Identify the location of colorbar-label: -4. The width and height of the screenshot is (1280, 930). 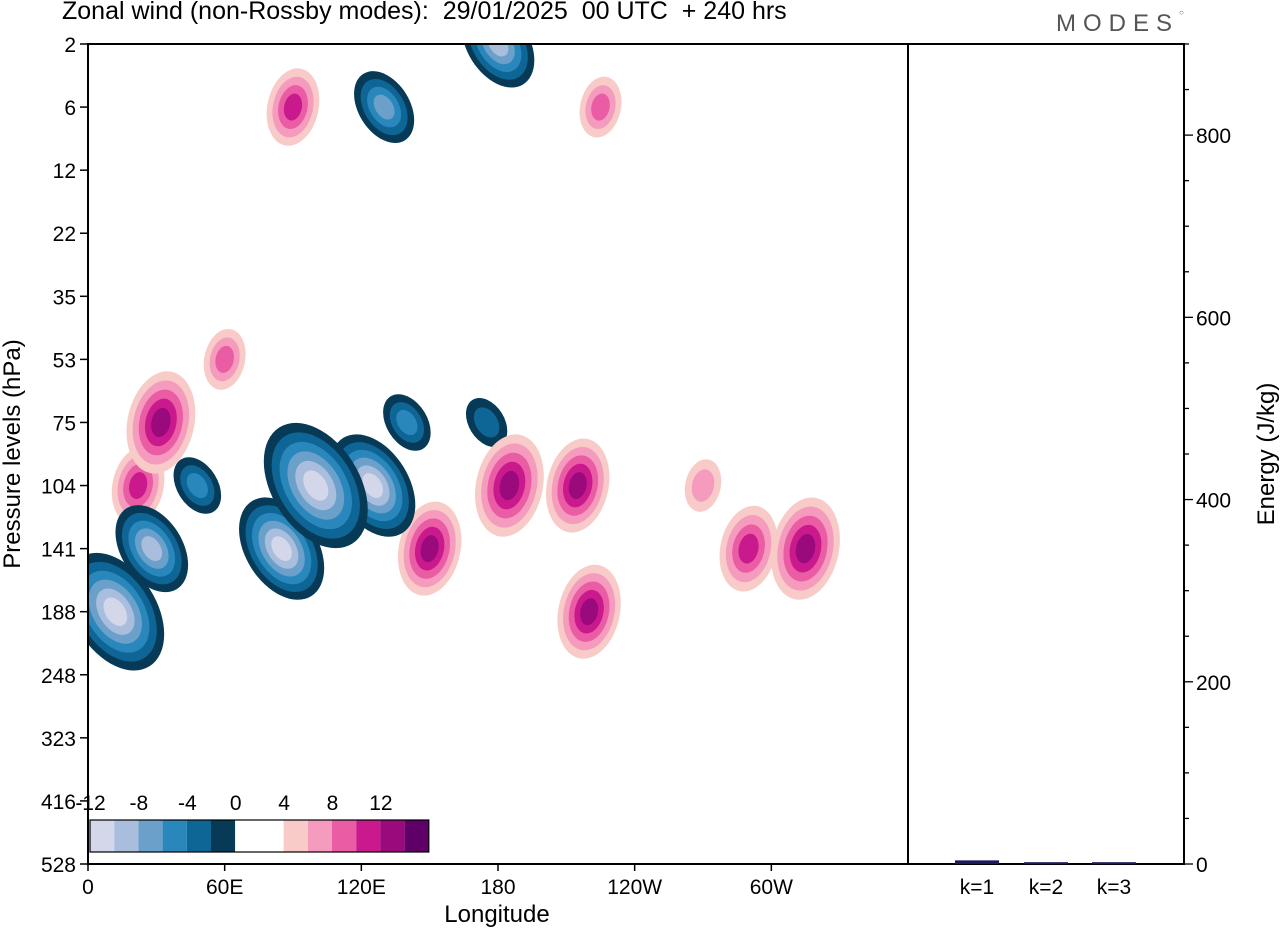
(187, 803).